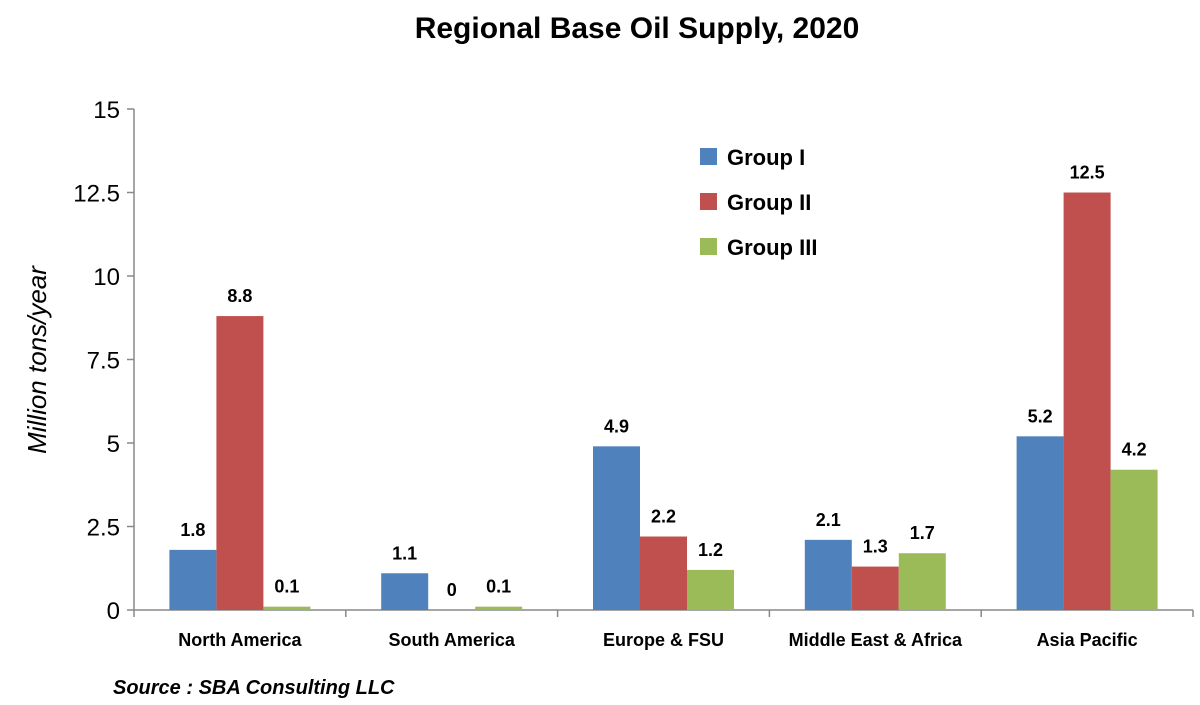 The width and height of the screenshot is (1200, 705). Describe the element at coordinates (113, 611) in the screenshot. I see `y-tick-label: 0` at that location.